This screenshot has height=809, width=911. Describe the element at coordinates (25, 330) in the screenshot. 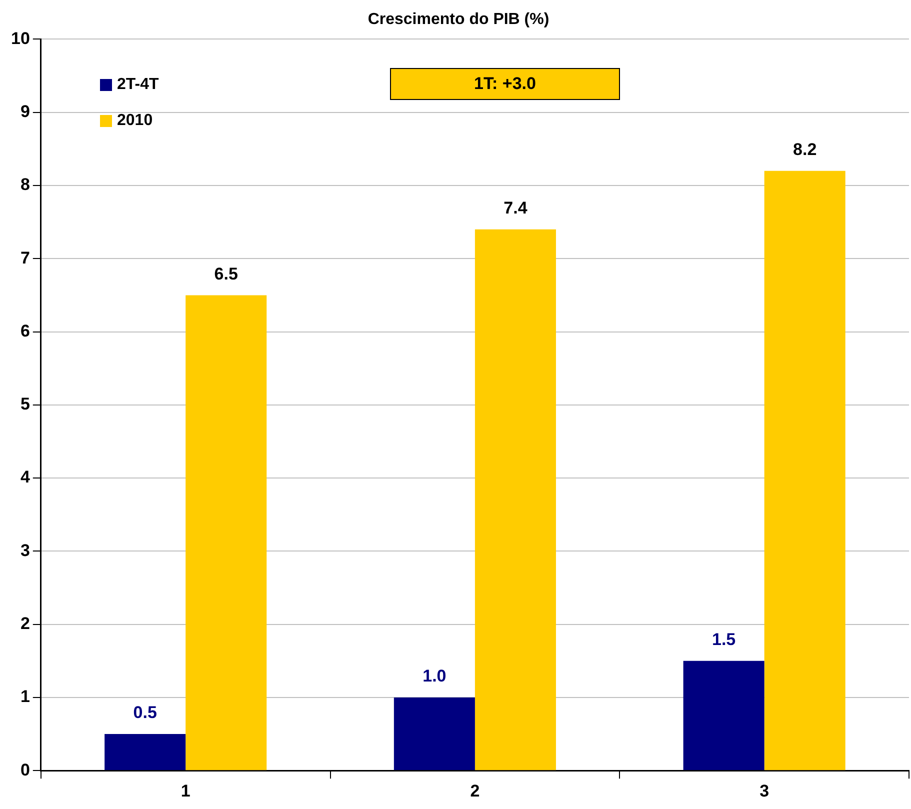

I see `y-tick-label: 6` at that location.